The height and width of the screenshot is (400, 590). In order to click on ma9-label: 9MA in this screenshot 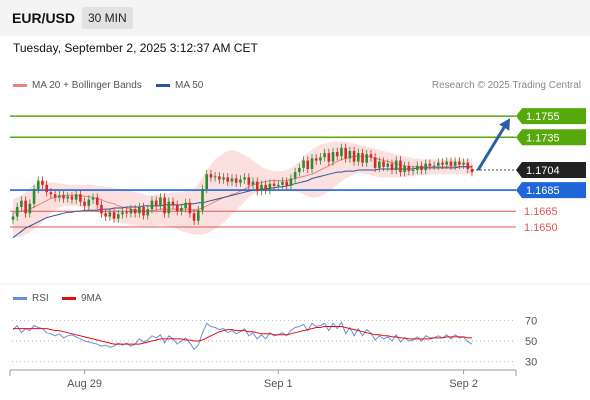, I will do `click(91, 298)`.